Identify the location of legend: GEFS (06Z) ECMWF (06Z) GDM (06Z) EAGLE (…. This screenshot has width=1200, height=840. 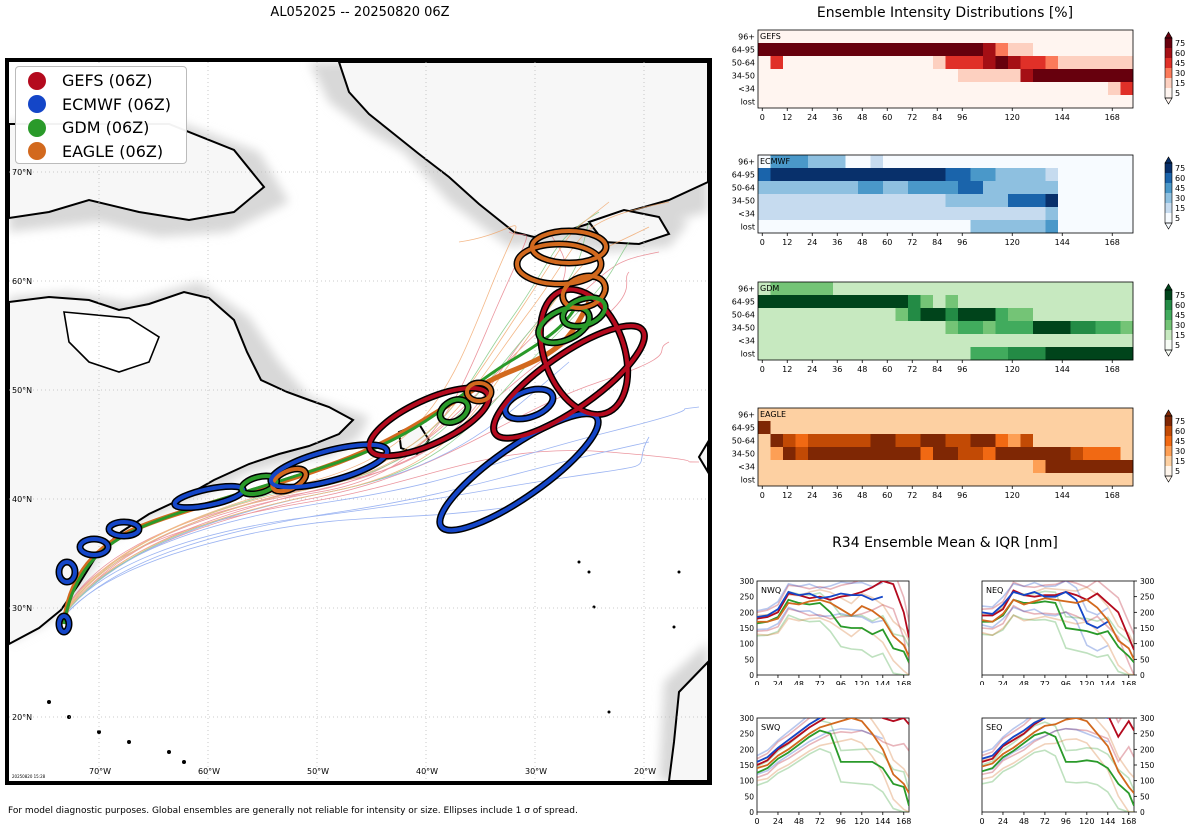
(101, 115).